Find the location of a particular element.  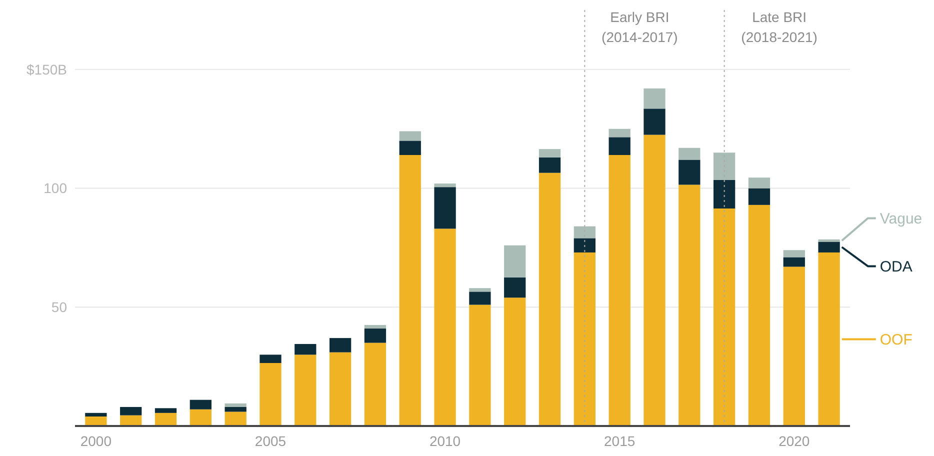

x-tick-label: 2000 is located at coordinates (96, 441).